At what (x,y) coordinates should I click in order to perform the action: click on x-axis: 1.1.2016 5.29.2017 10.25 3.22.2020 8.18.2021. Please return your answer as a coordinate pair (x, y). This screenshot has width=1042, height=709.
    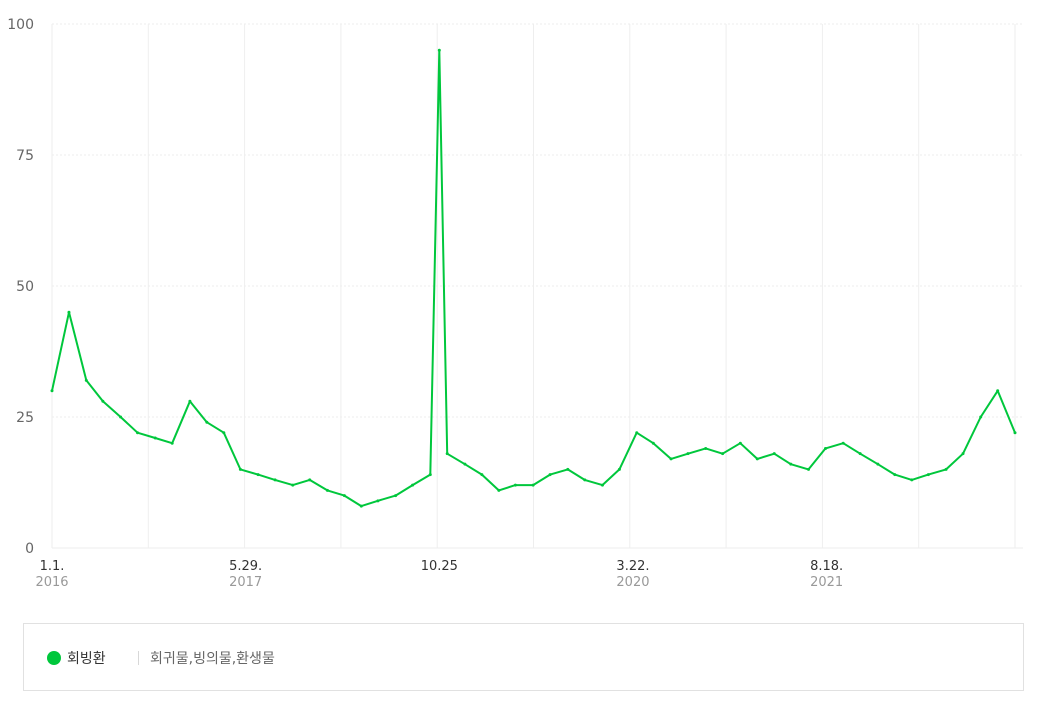
    Looking at the image, I should click on (439, 574).